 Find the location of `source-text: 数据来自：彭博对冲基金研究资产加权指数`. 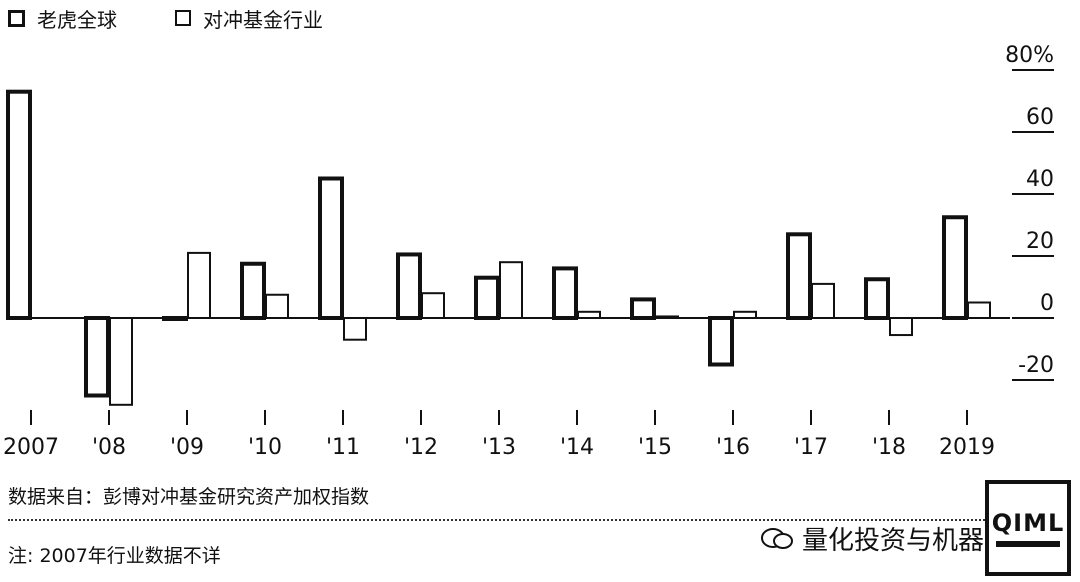

source-text: 数据来自：彭博对冲基金研究资产加权指数 is located at coordinates (189, 497).